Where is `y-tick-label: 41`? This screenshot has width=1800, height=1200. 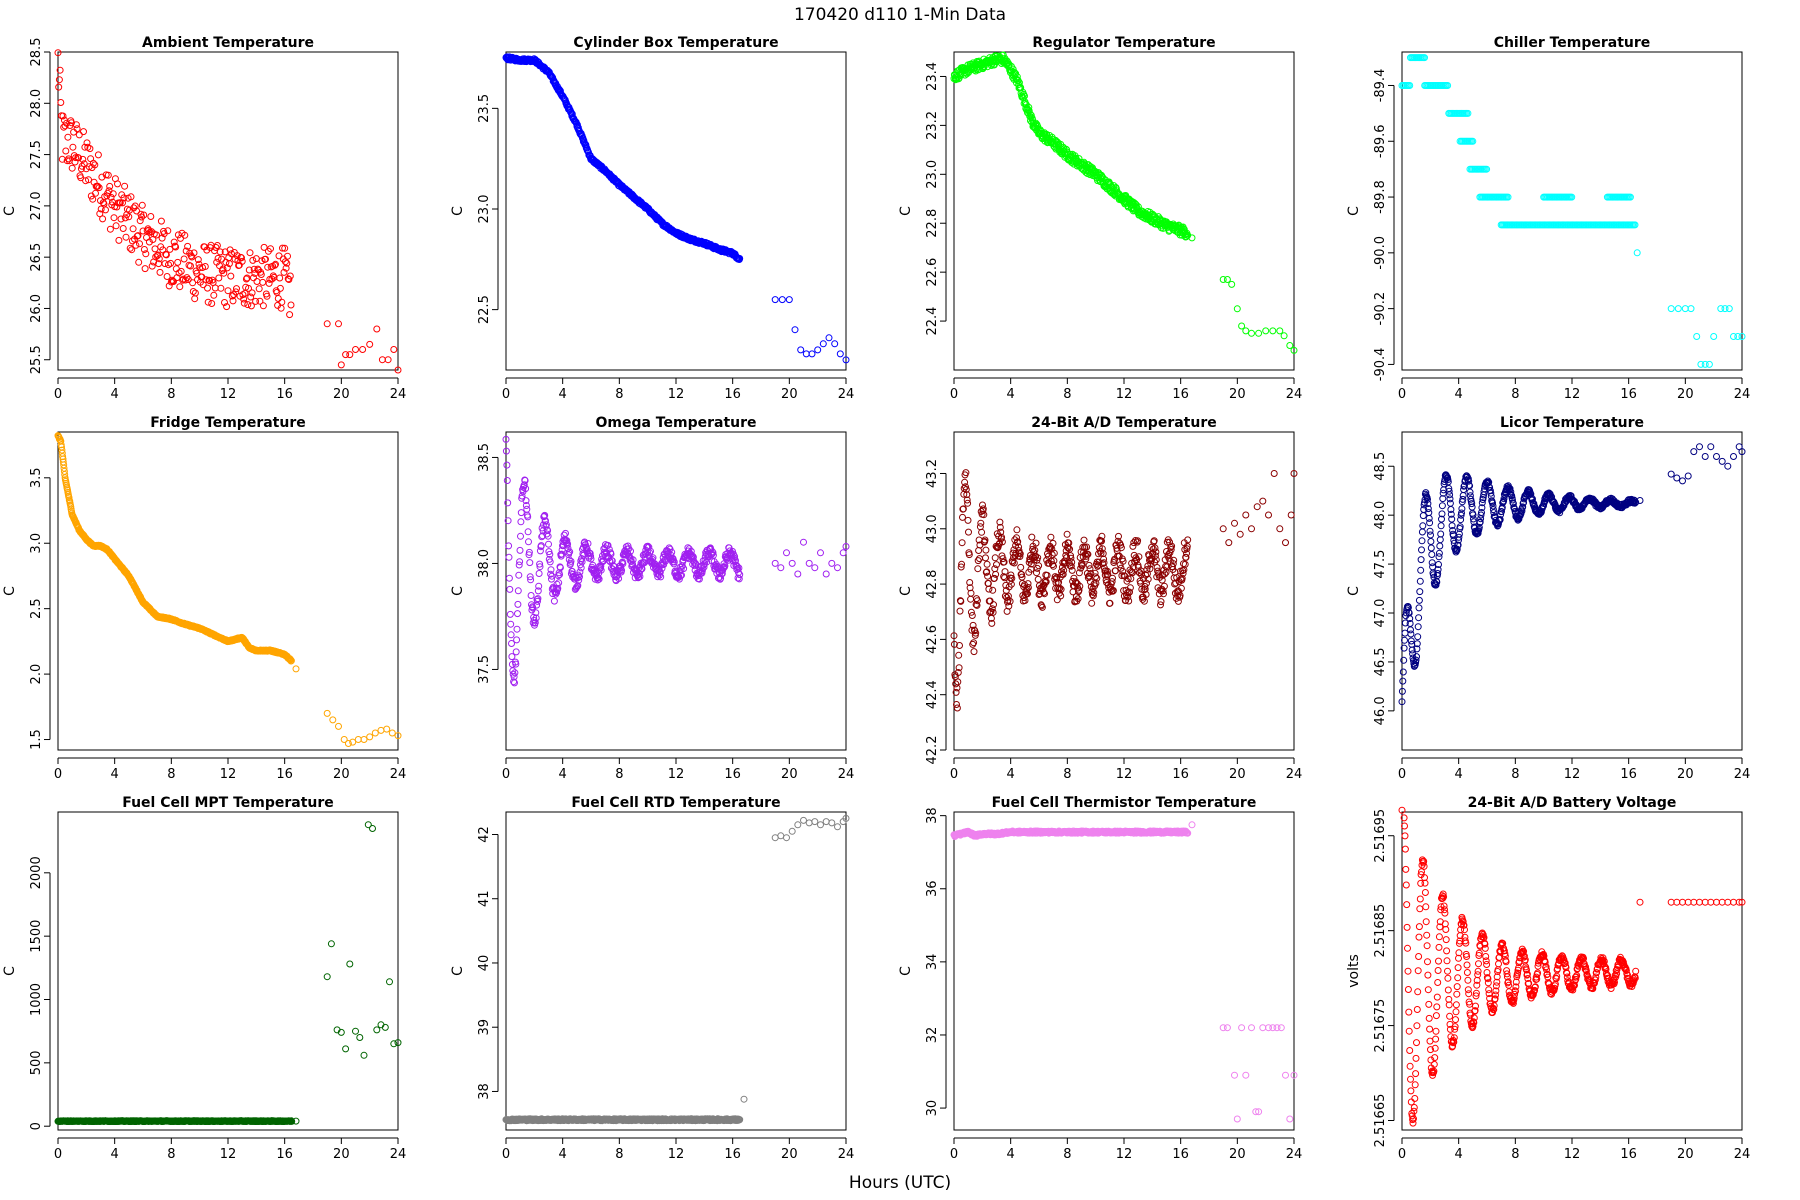
y-tick-label: 41 is located at coordinates (484, 898).